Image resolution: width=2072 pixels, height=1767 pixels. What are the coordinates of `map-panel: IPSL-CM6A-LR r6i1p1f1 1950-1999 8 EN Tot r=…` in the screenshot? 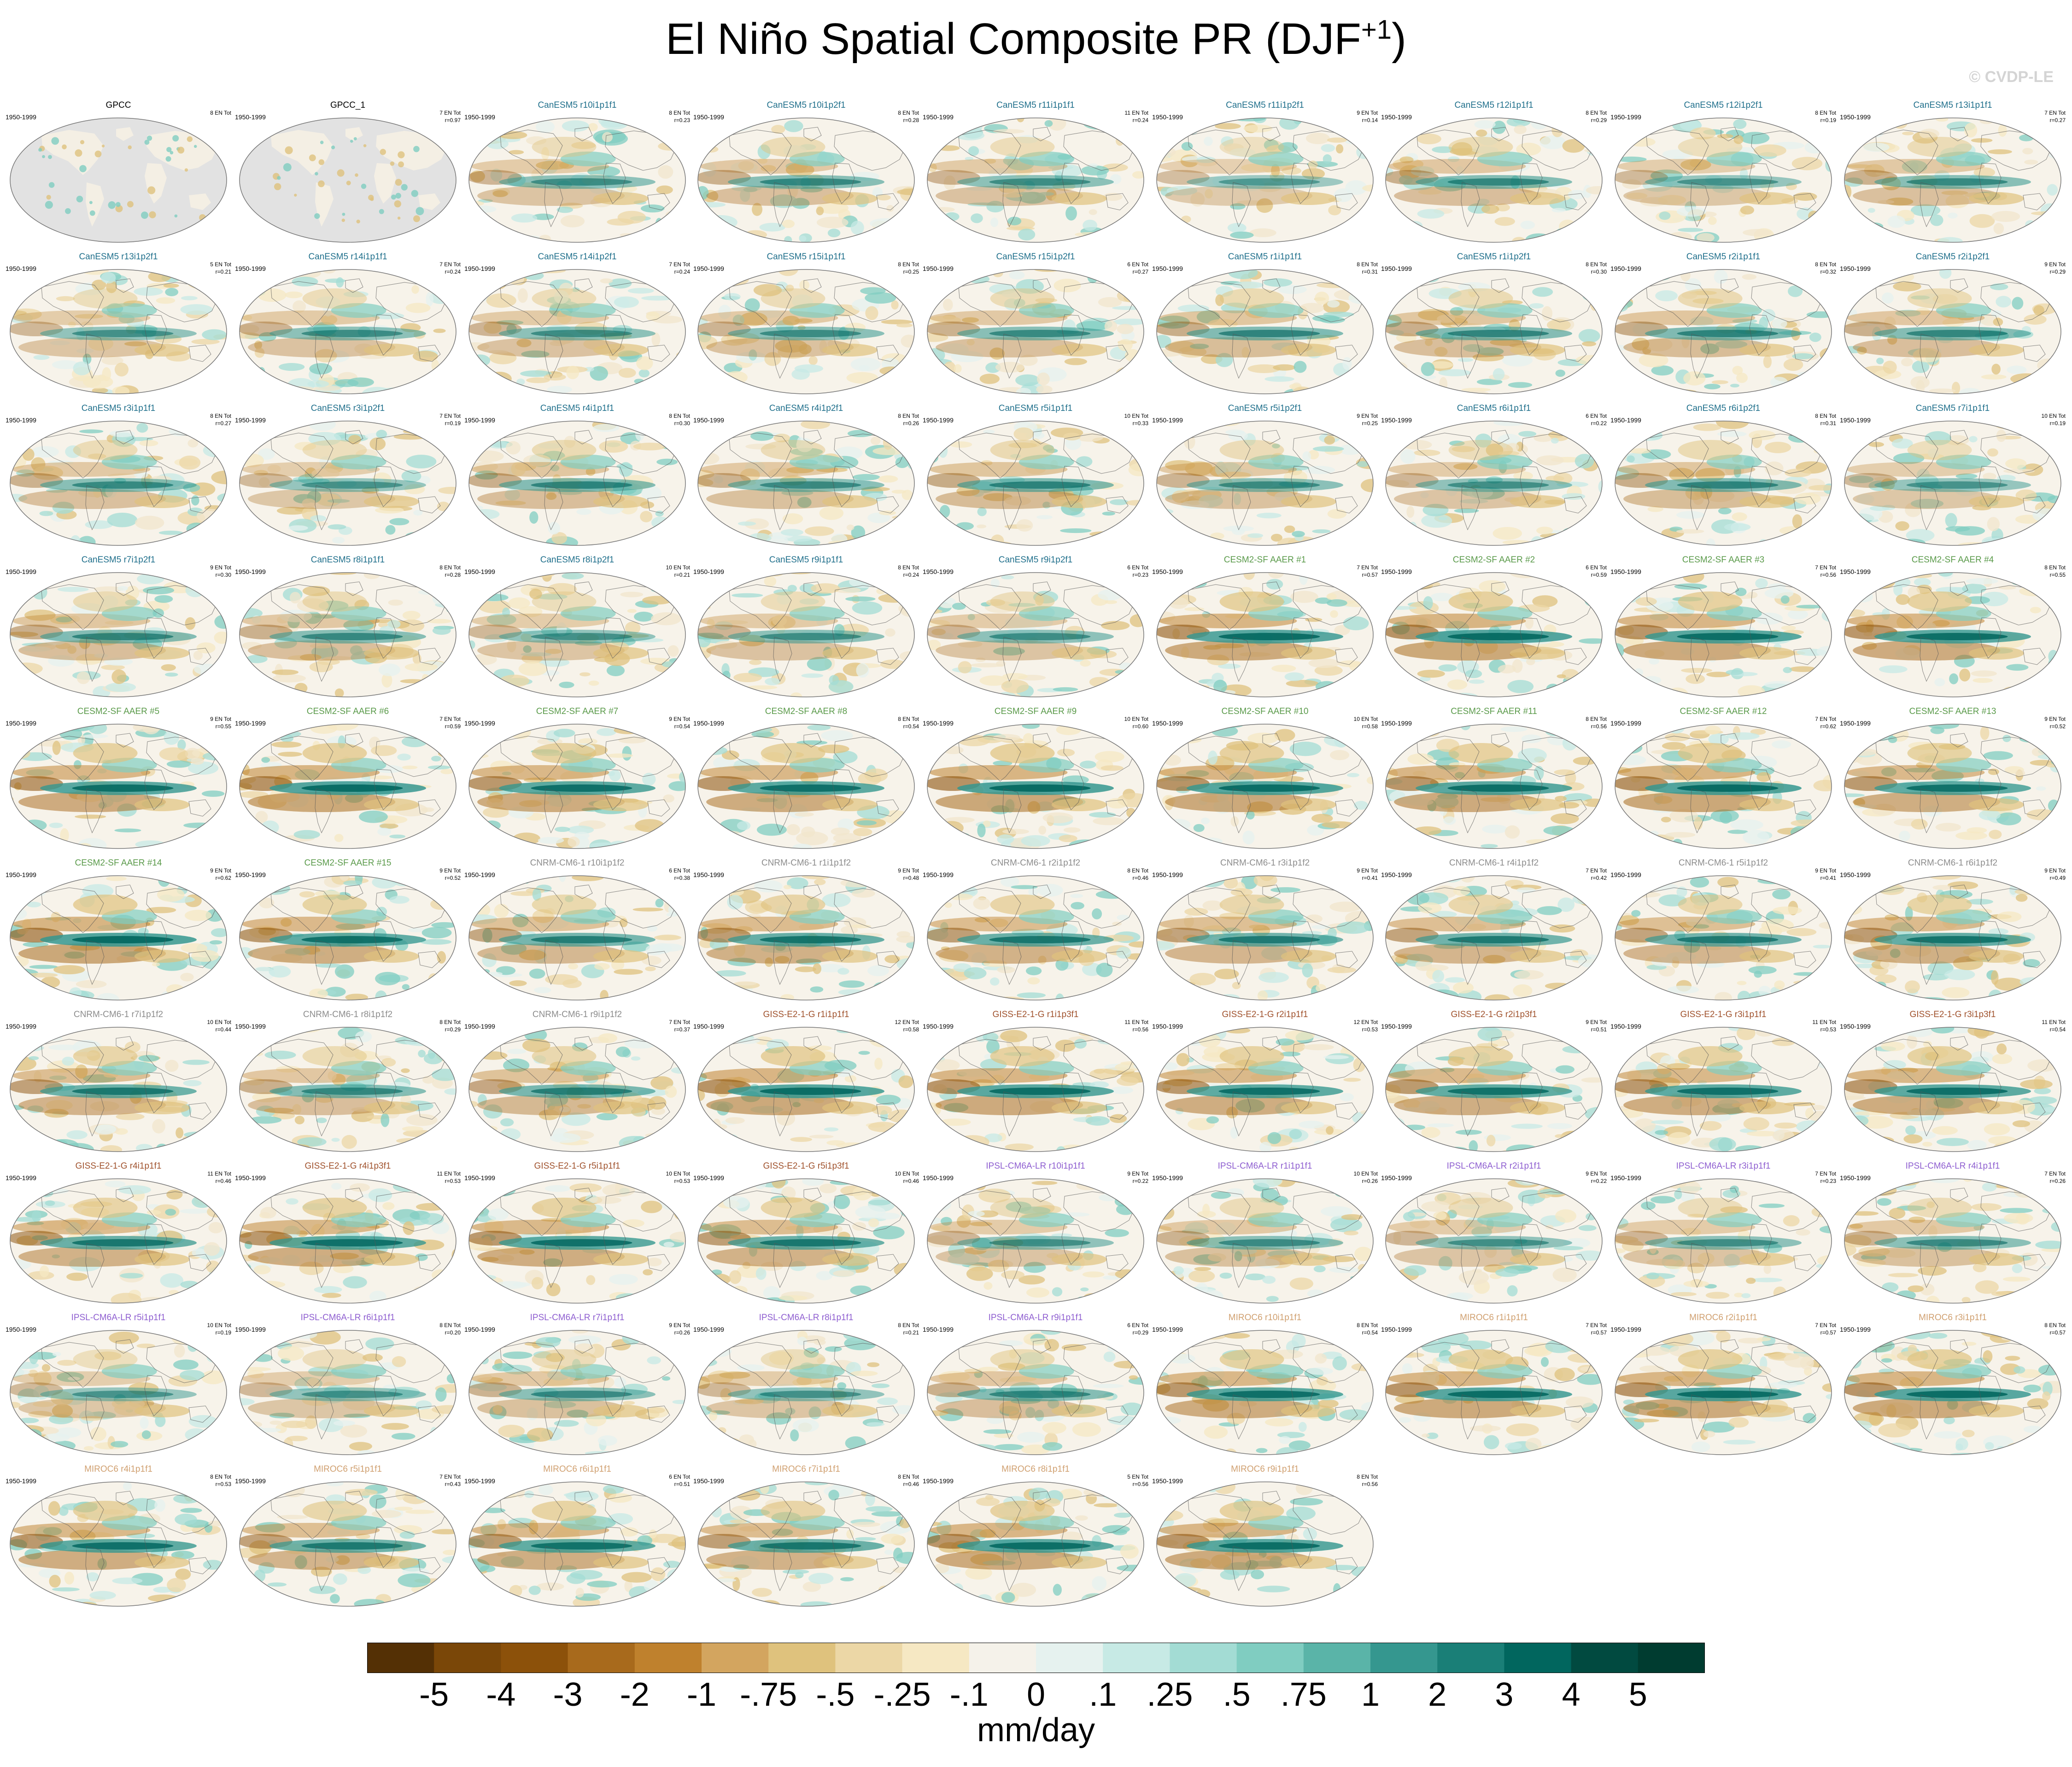 It's located at (348, 1386).